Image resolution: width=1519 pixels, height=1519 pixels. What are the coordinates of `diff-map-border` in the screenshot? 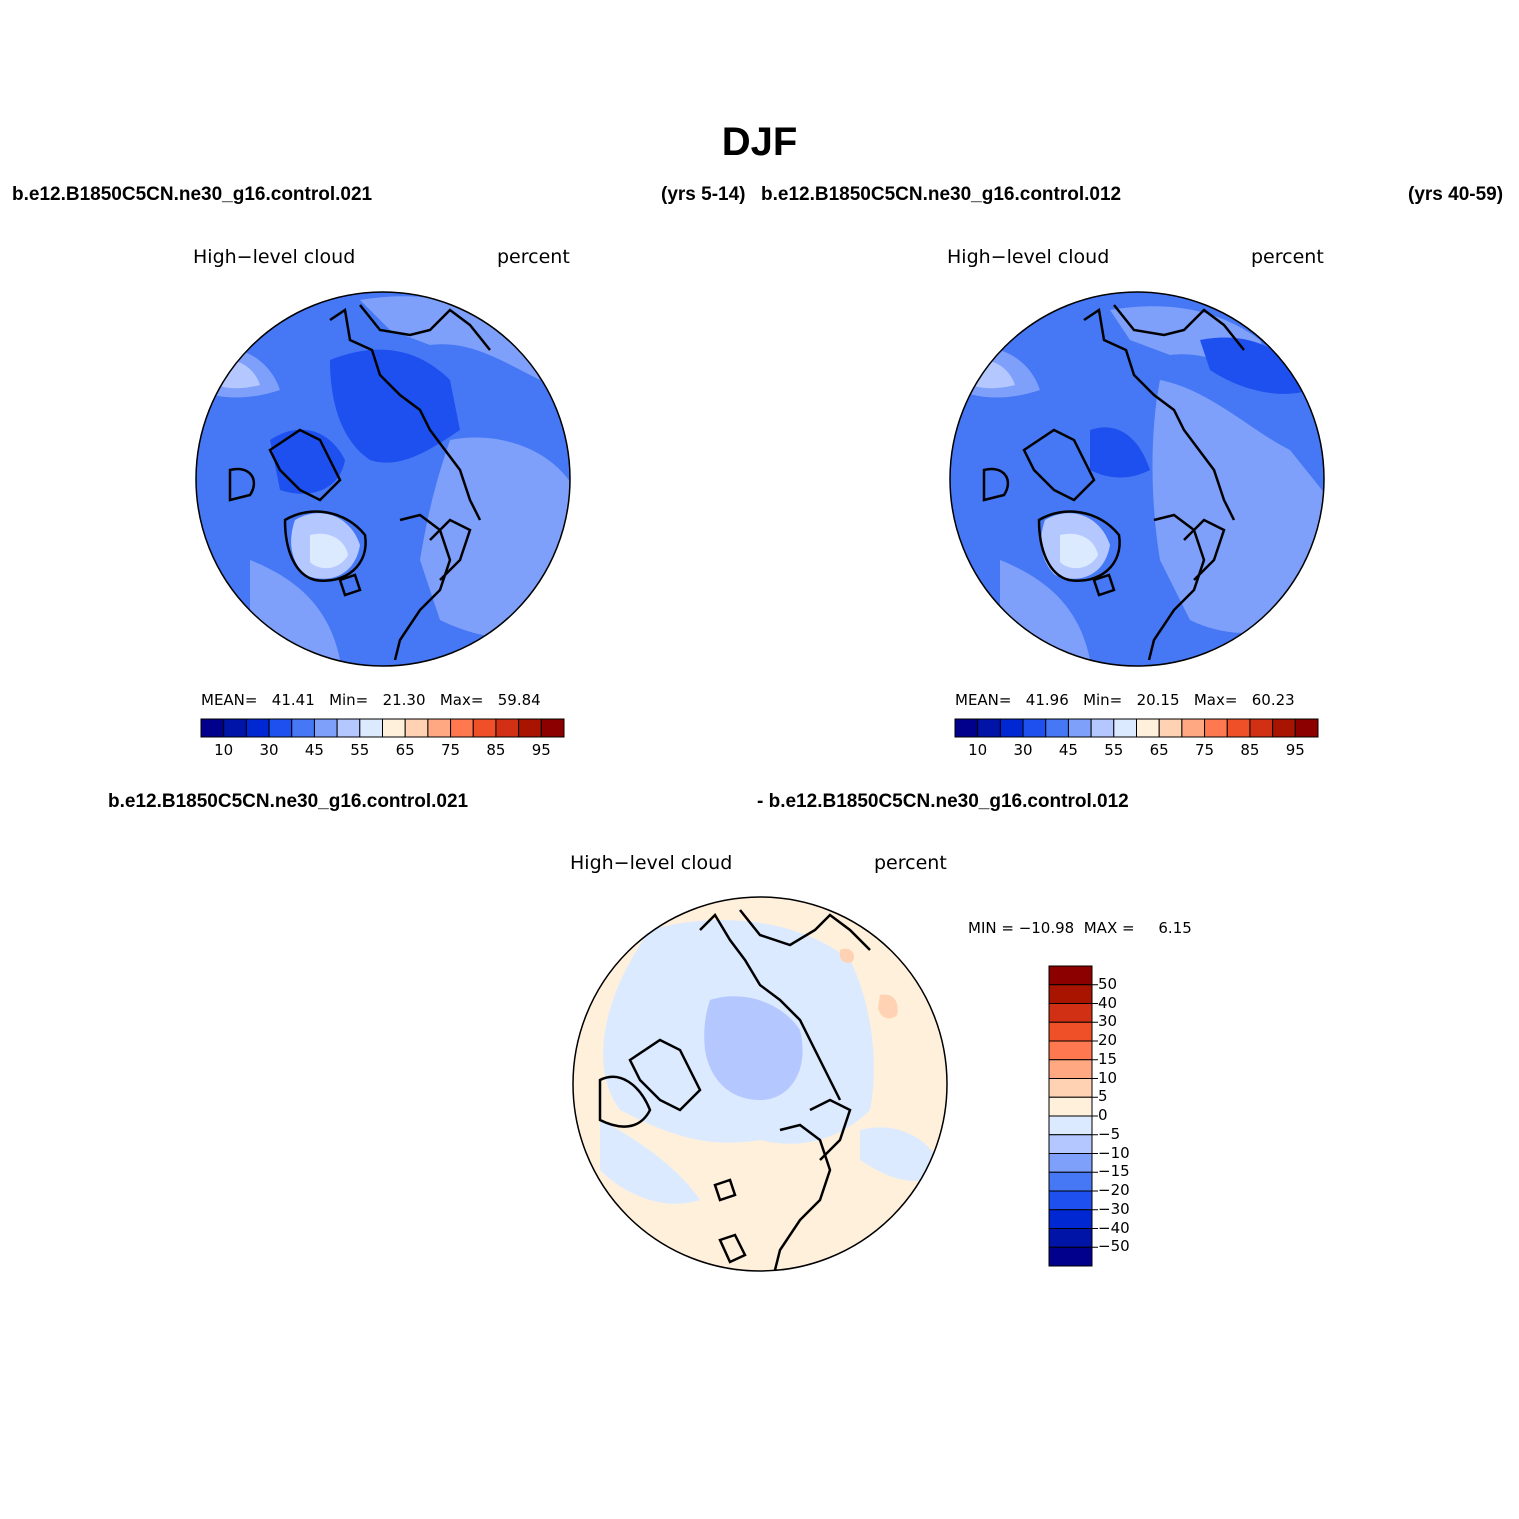 It's located at (760, 1084).